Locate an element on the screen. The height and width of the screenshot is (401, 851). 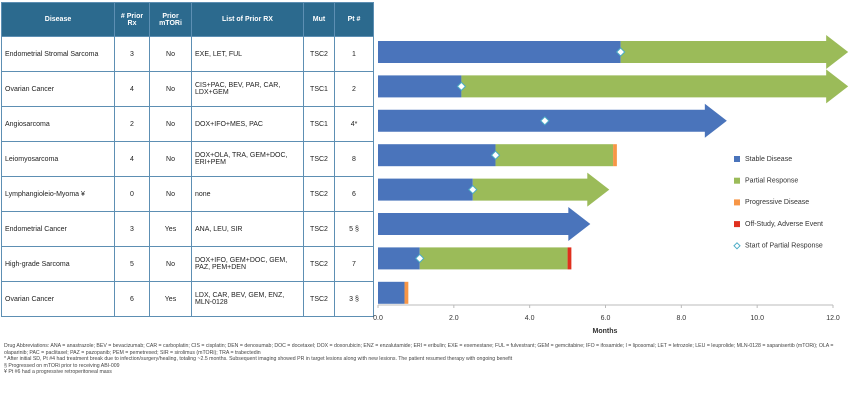
x-tick-label: 0.0 is located at coordinates (378, 318).